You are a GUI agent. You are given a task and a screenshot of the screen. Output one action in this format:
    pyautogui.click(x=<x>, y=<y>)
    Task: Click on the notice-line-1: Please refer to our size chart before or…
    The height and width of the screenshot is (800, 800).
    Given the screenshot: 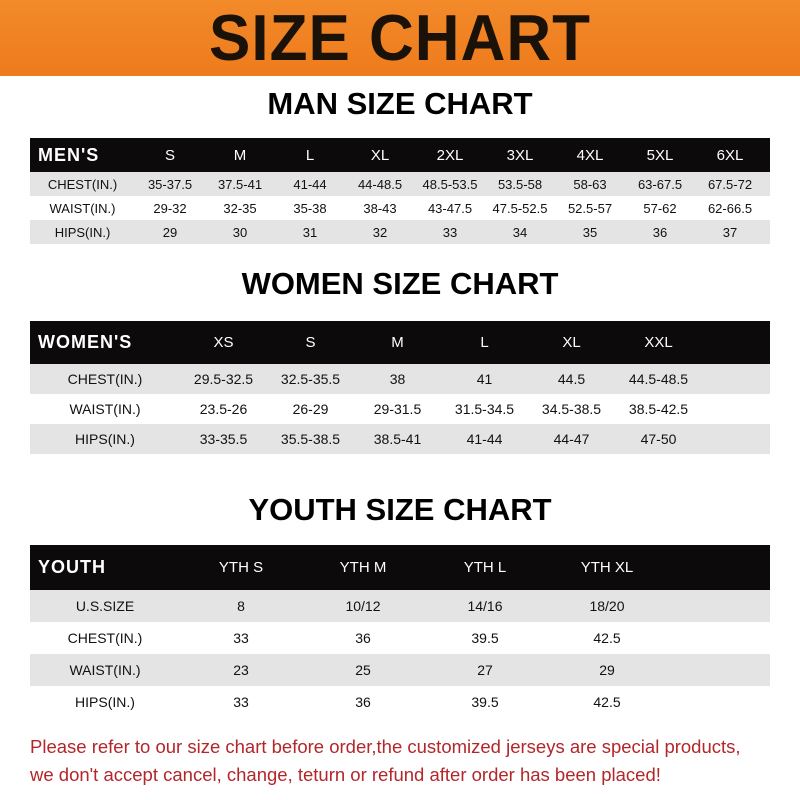 What is the action you would take?
    pyautogui.click(x=385, y=746)
    